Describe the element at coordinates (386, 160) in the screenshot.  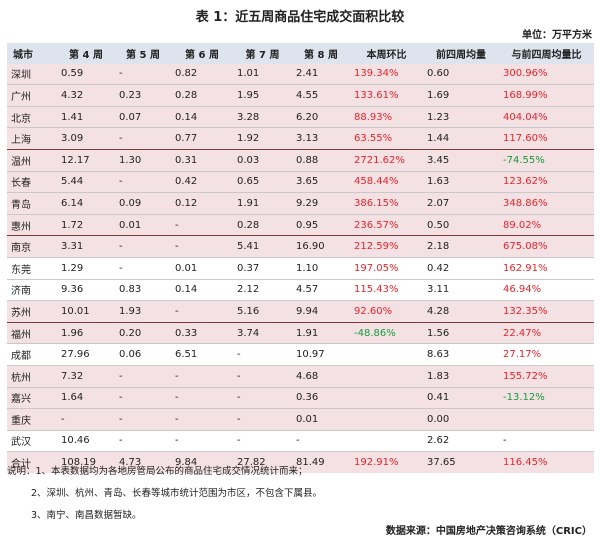
I see `wow-cell: 2721.62%` at that location.